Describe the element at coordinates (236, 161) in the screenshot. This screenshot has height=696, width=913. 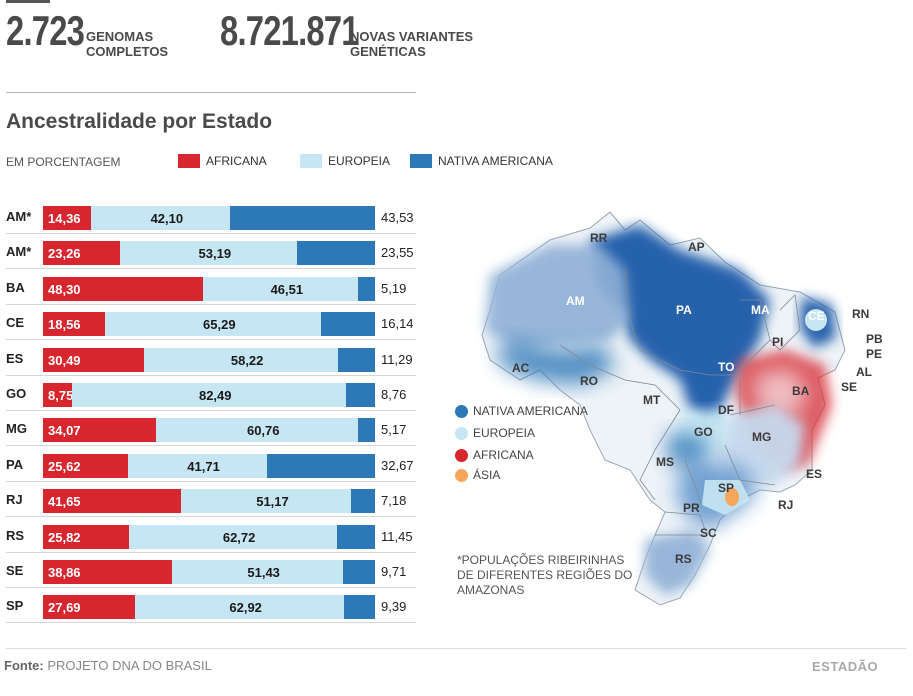
I see `legend-label-african: AFRICANA` at that location.